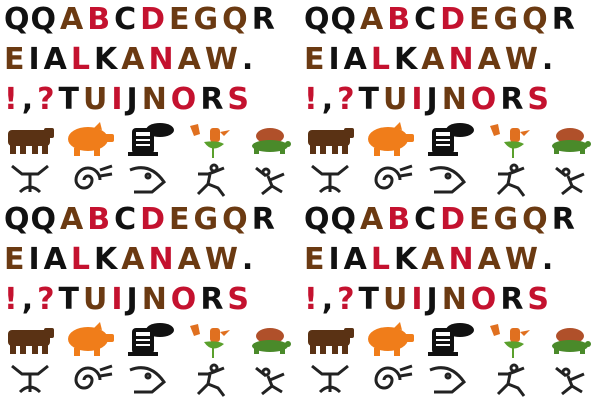 Image resolution: width=600 pixels, height=400 pixels. Describe the element at coordinates (15, 59) in the screenshot. I see `glyph-letter: E` at that location.